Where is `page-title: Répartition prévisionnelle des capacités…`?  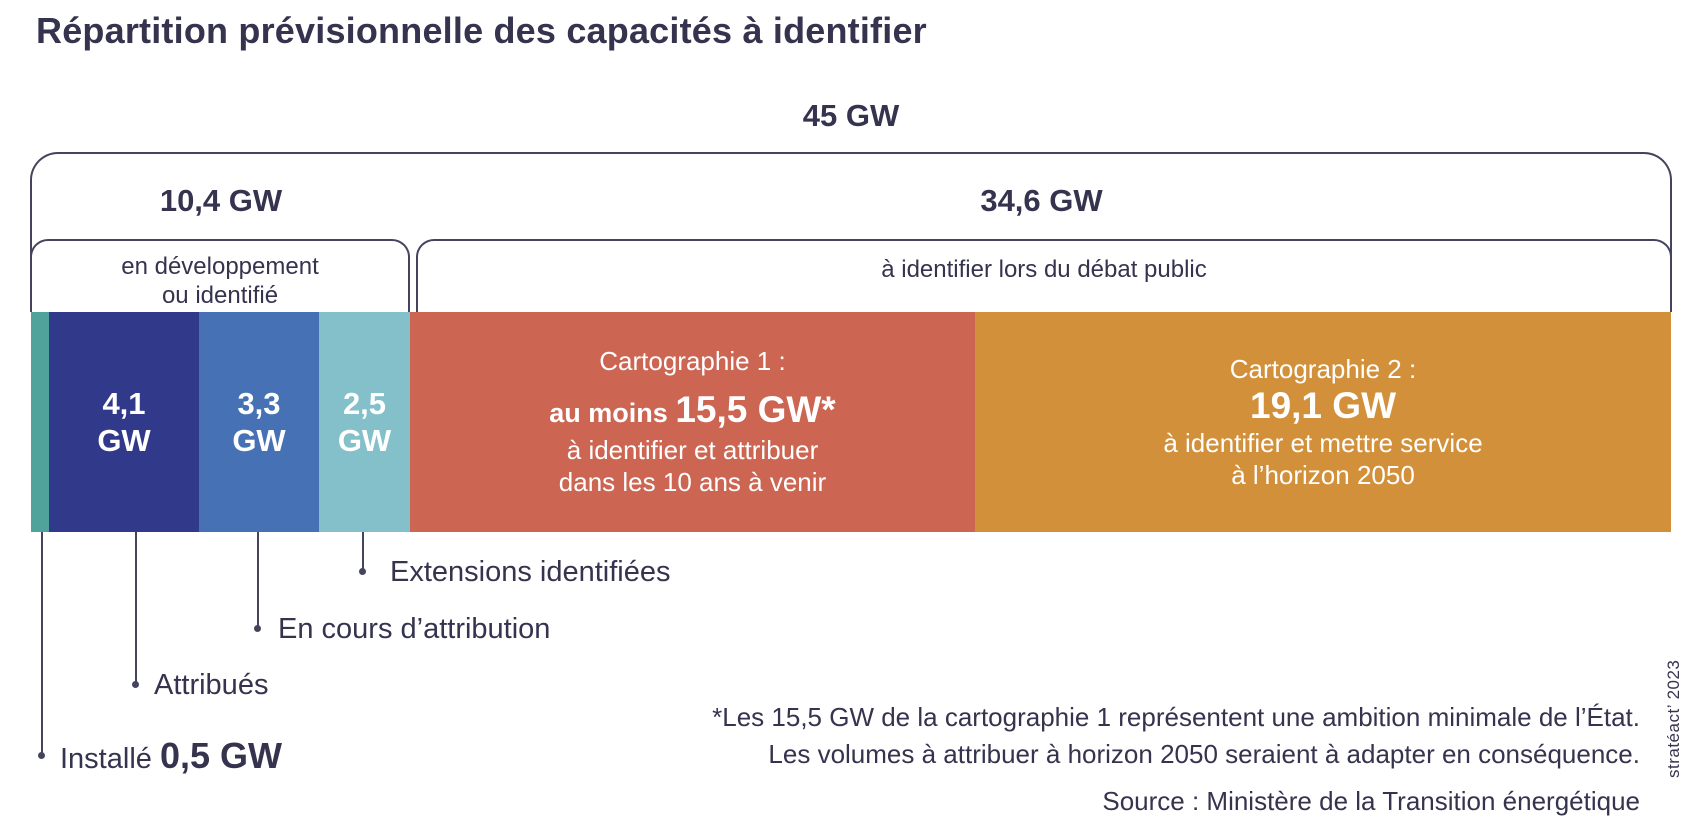 page-title: Répartition prévisionnelle des capacités… is located at coordinates (481, 30).